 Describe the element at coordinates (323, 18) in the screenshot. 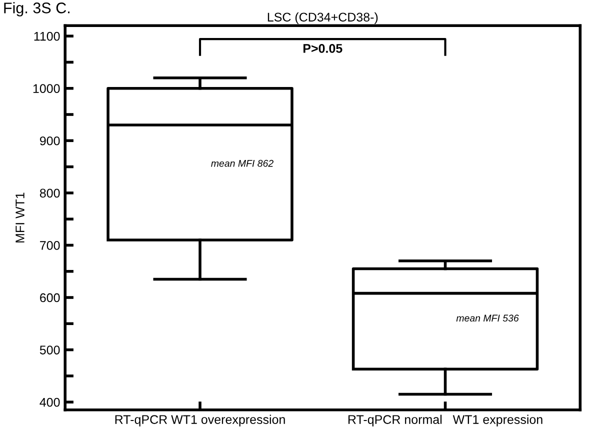

I see `chart-title: LSC (CD34+CD38-)` at that location.